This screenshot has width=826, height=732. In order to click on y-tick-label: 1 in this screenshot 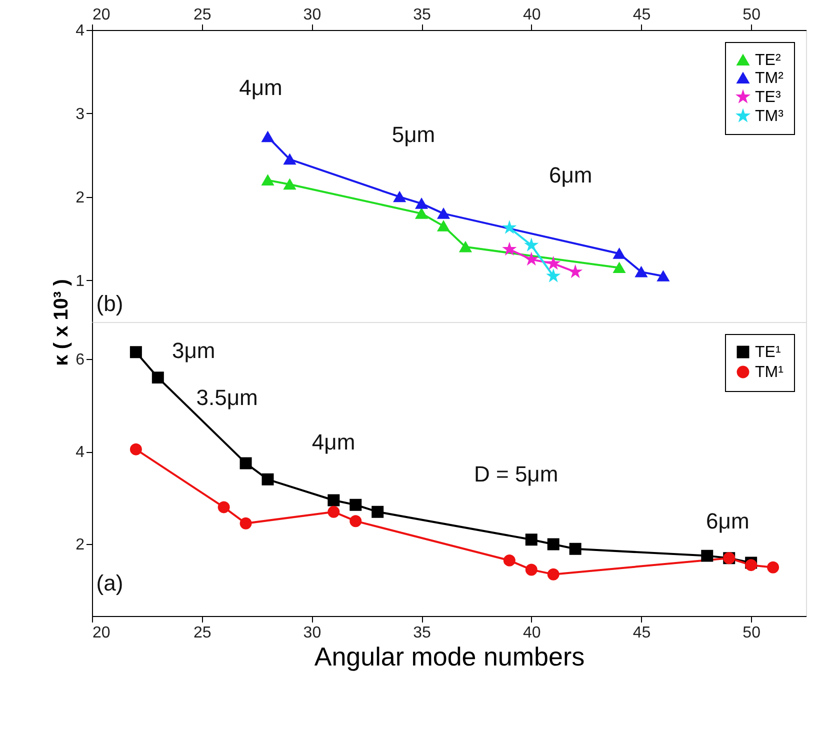, I will do `click(80, 281)`.